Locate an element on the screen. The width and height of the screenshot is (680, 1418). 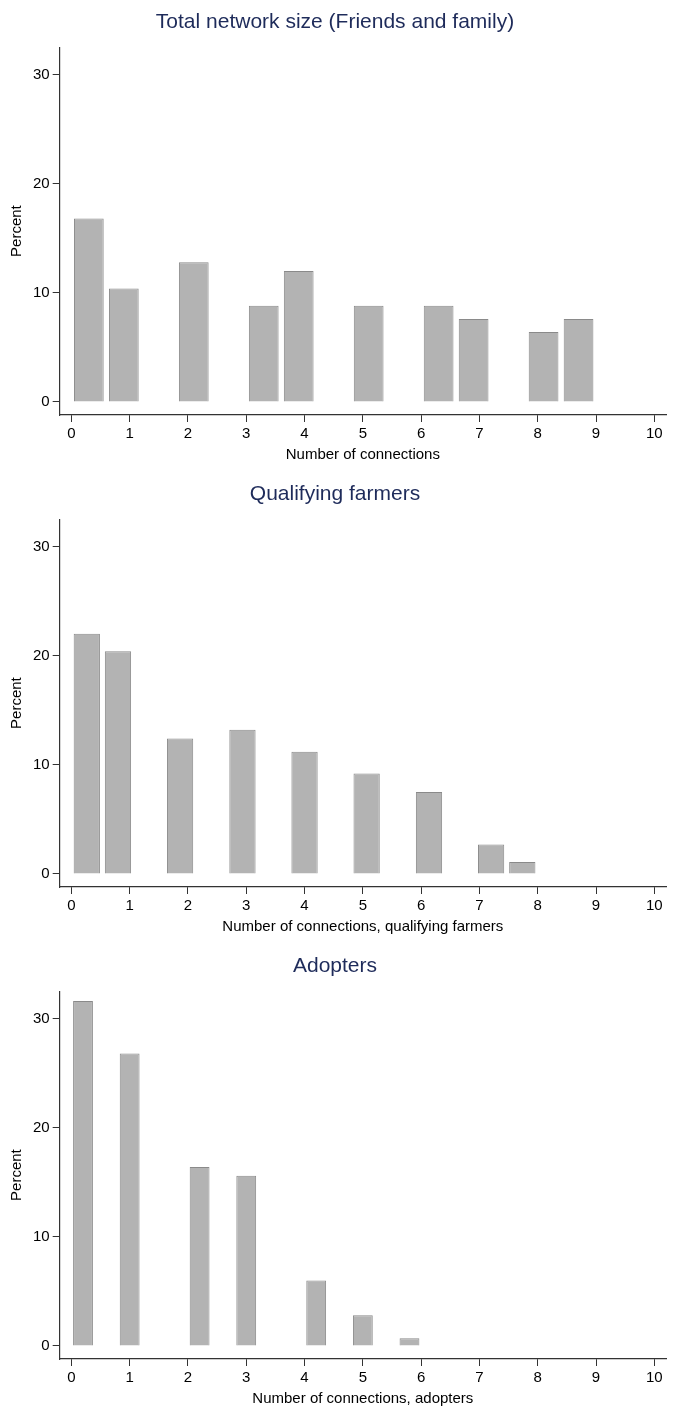
chart-title: Total network size (Friends and family) is located at coordinates (335, 21).